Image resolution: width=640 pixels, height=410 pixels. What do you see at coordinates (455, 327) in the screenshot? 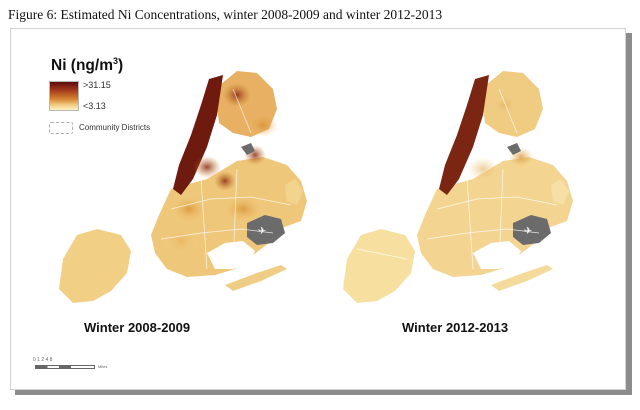
I see `map-label-2012-2013: Winter 2012-2013` at bounding box center [455, 327].